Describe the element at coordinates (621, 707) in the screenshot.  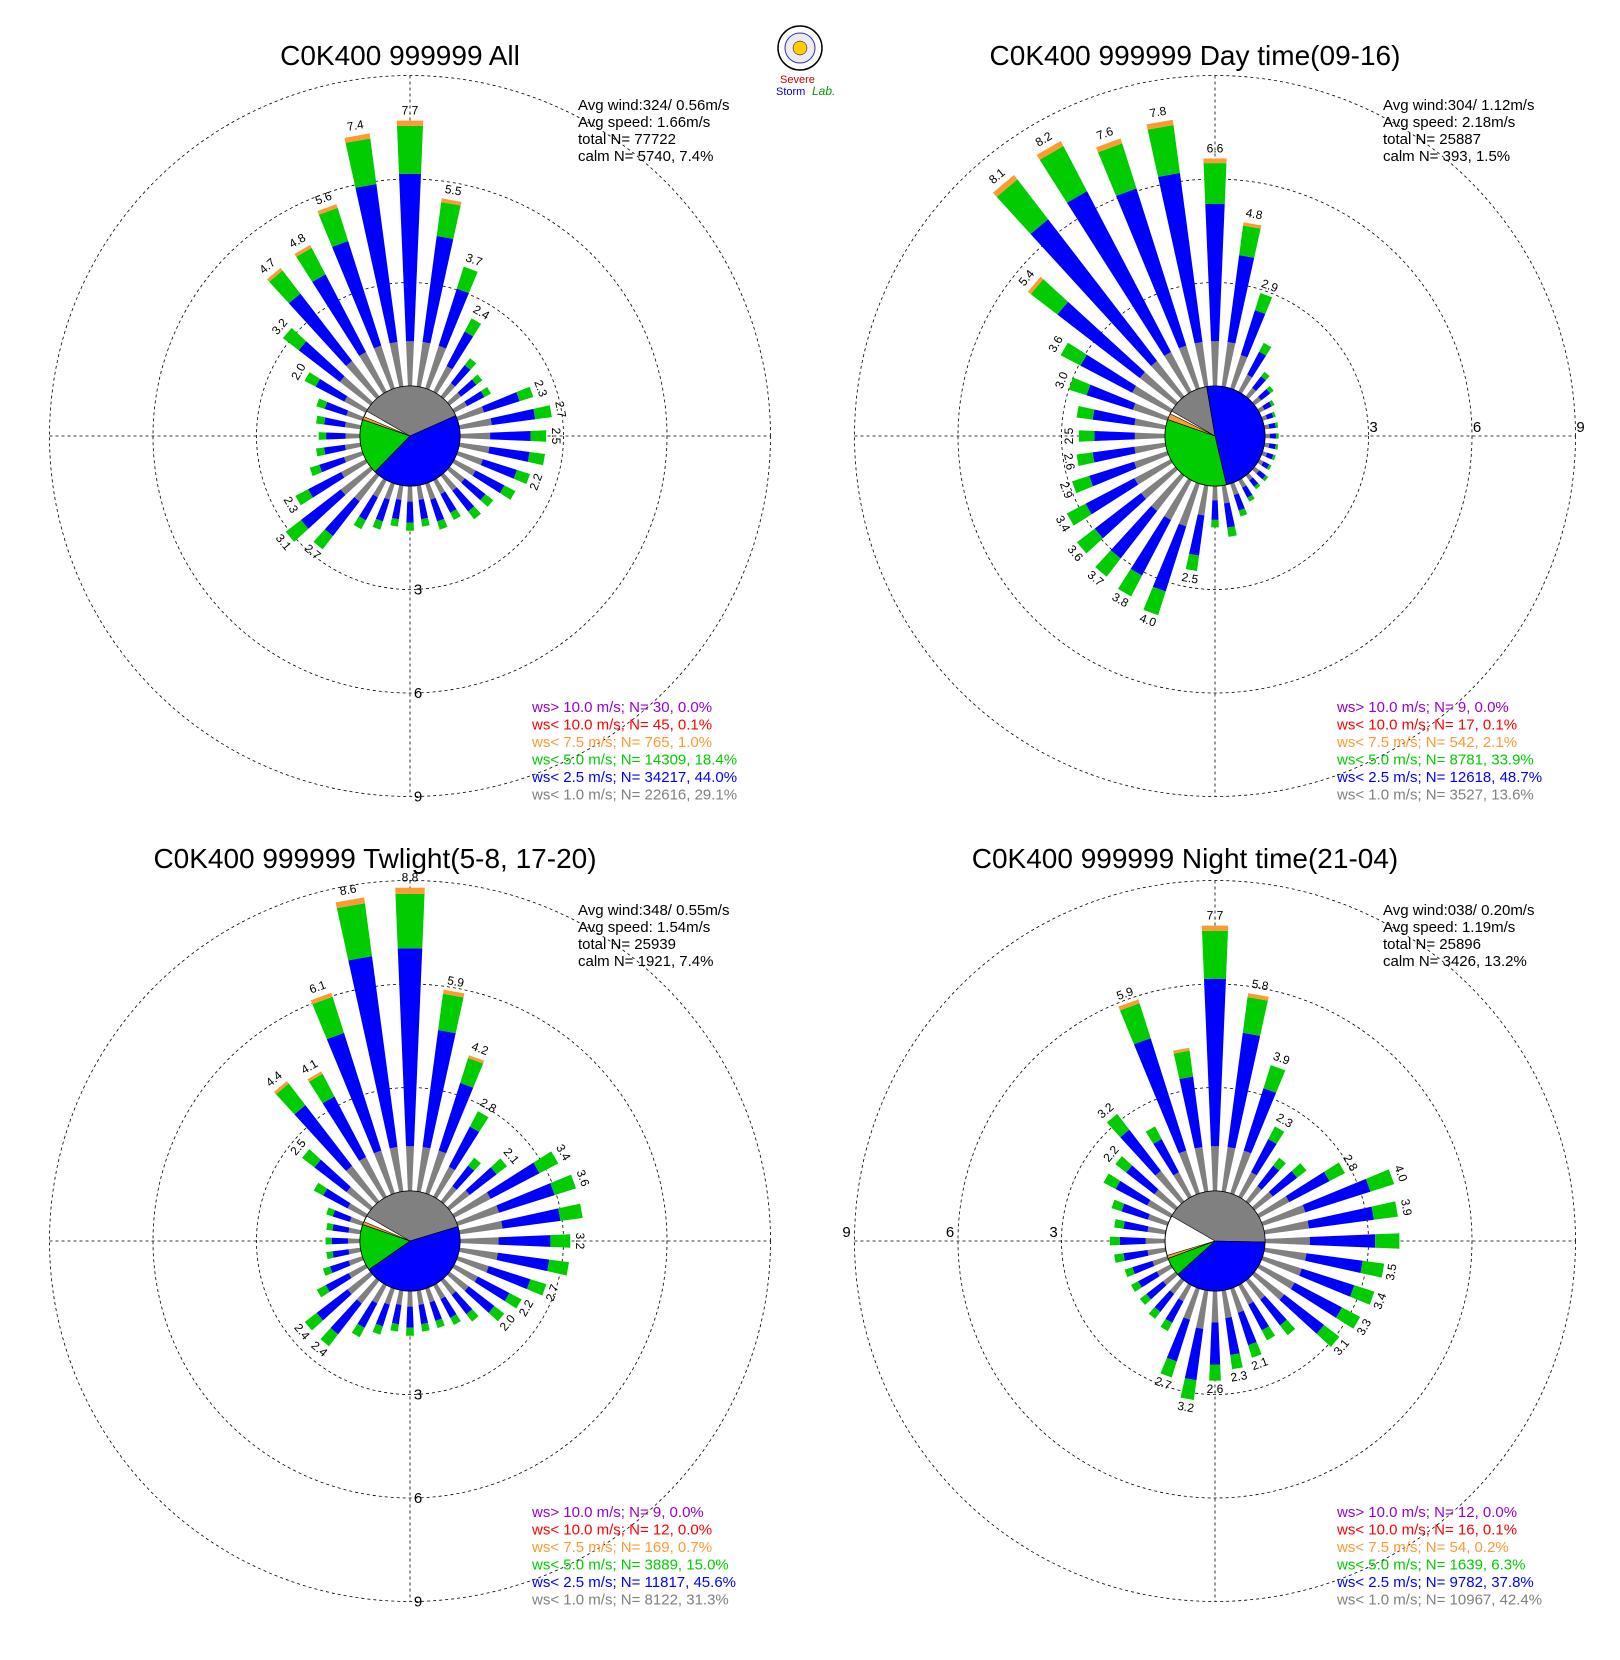
I see `legend-entry-1: ws> 10.0 m/s; N= 30, 0.0%` at that location.